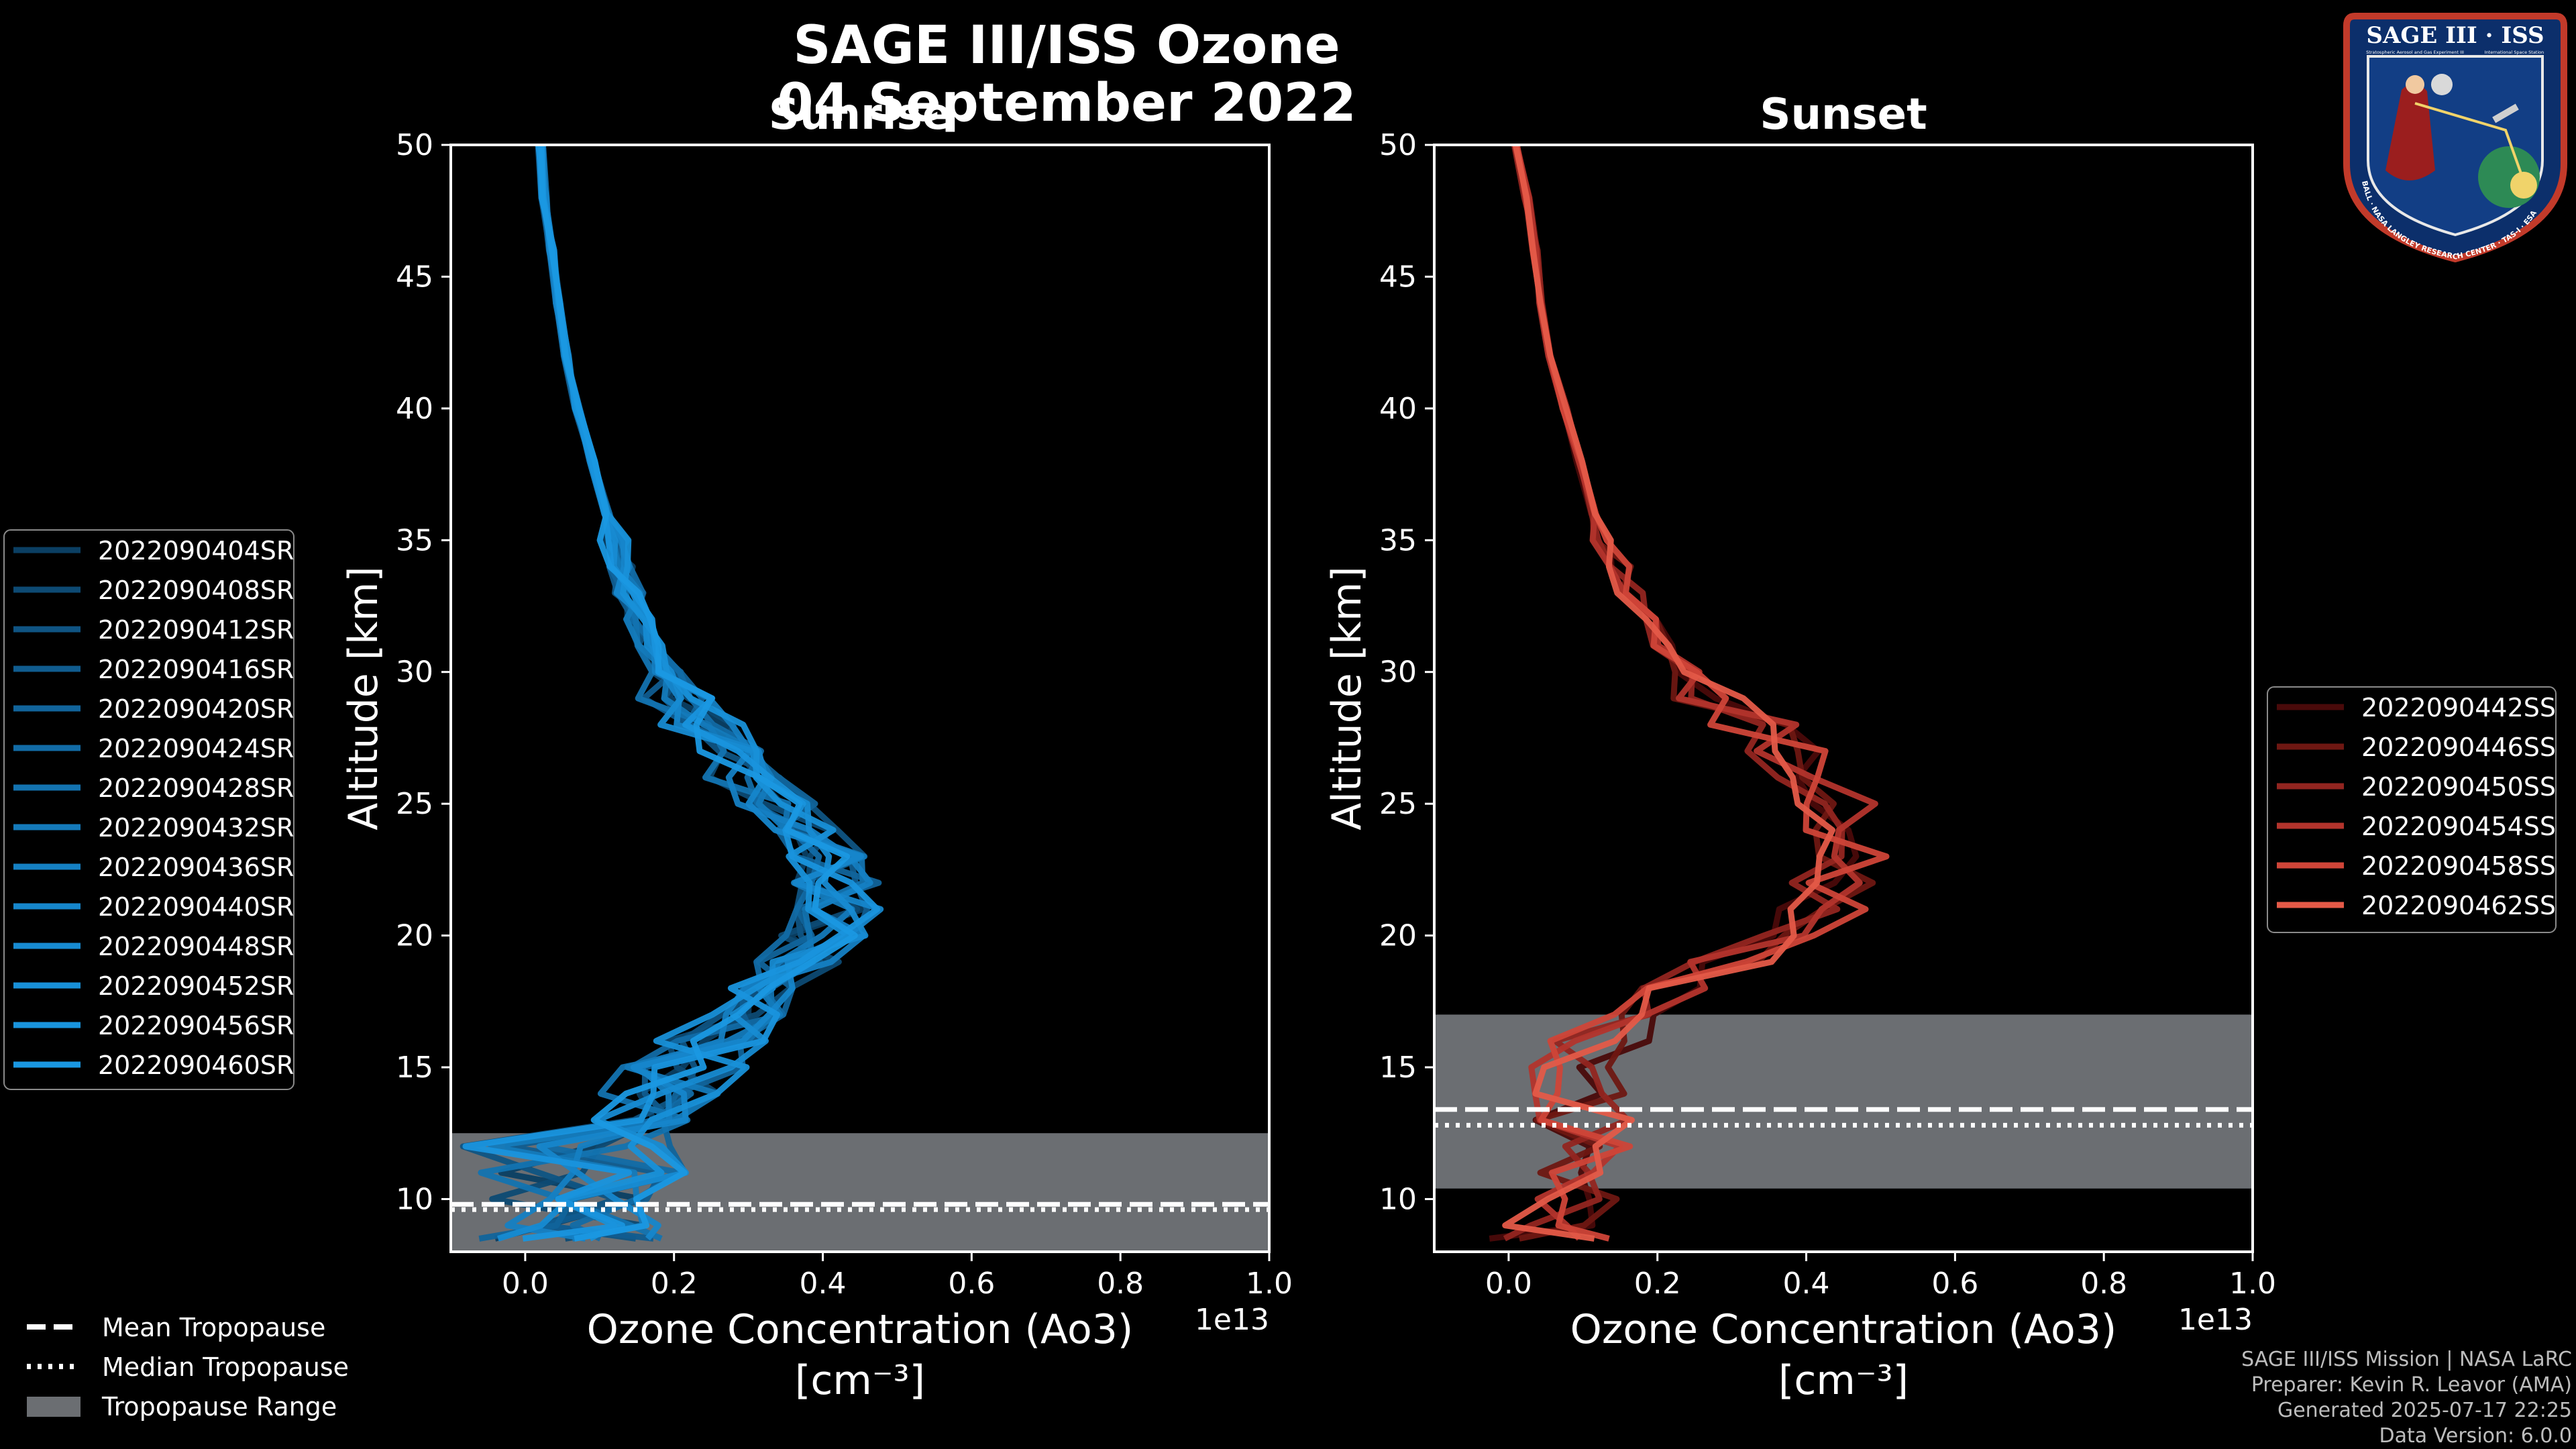  What do you see at coordinates (196, 590) in the screenshot?
I see `legend-label: 2022090408SR` at bounding box center [196, 590].